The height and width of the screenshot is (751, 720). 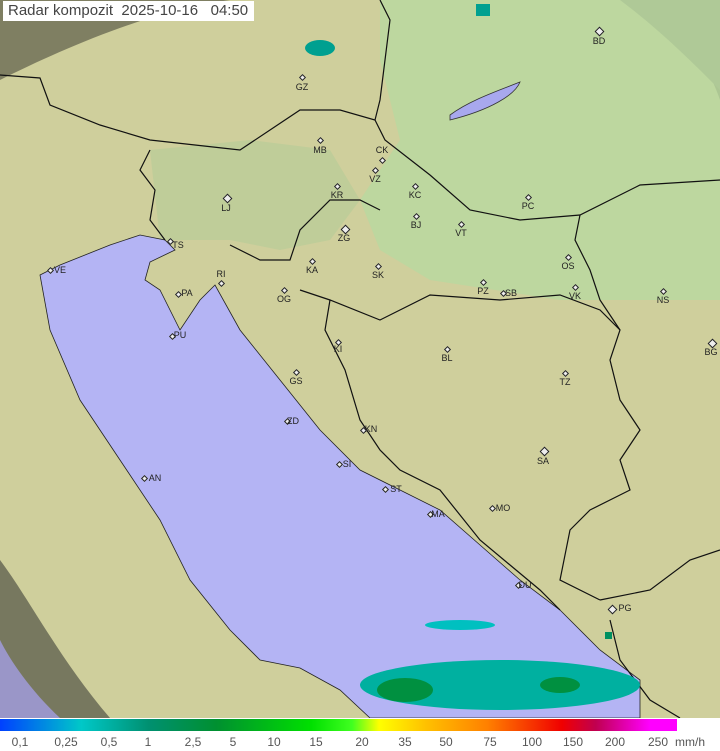 What do you see at coordinates (658, 742) in the screenshot?
I see `legend-tick: 250` at bounding box center [658, 742].